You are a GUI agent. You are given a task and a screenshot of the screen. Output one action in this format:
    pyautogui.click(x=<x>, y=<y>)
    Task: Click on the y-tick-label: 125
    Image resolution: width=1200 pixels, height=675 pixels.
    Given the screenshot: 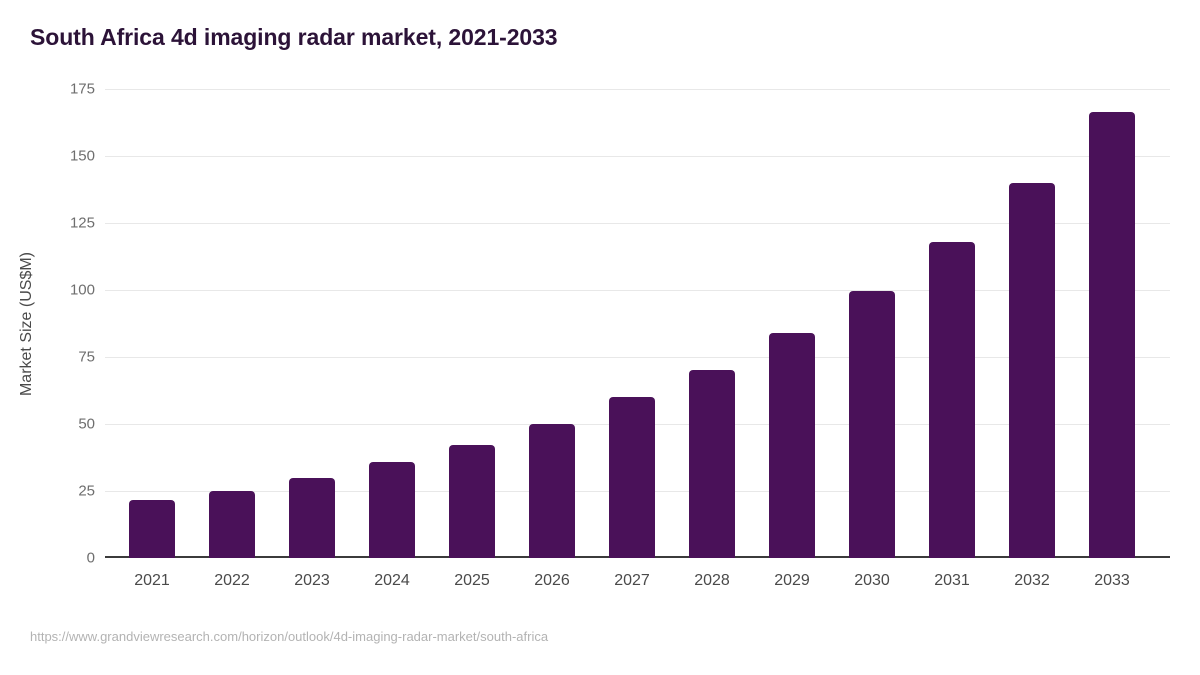 What is the action you would take?
    pyautogui.click(x=82, y=223)
    